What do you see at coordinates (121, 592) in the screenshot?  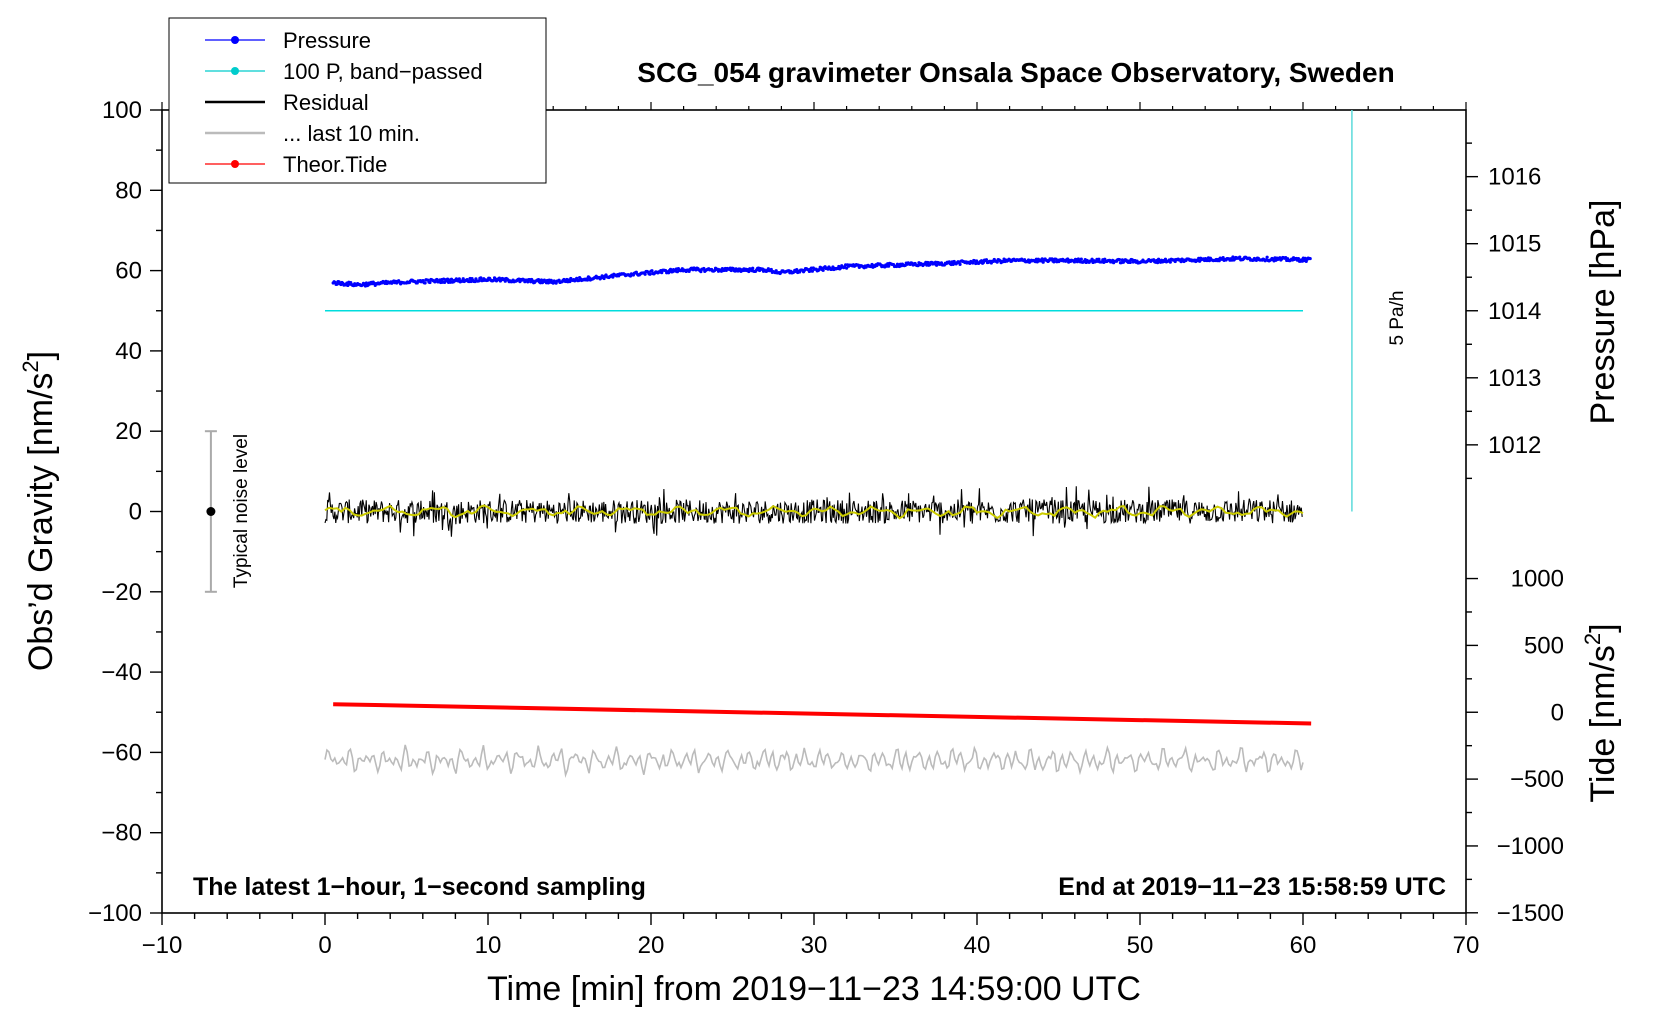 I see `y-tick-label: −20` at bounding box center [121, 592].